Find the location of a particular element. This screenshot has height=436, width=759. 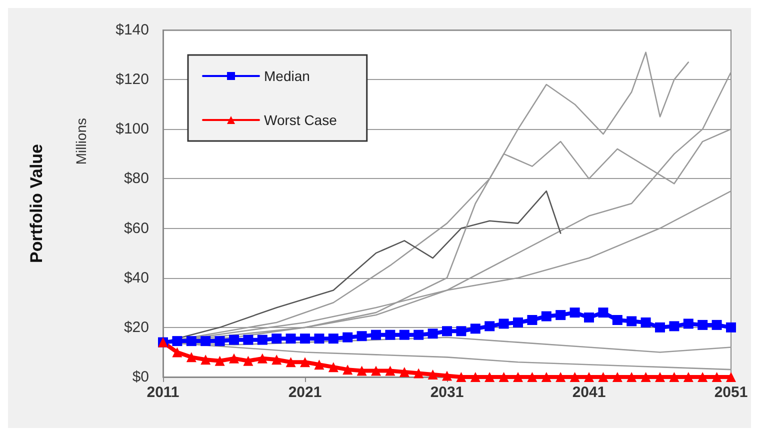

x-tick-label: 2051 is located at coordinates (731, 392).